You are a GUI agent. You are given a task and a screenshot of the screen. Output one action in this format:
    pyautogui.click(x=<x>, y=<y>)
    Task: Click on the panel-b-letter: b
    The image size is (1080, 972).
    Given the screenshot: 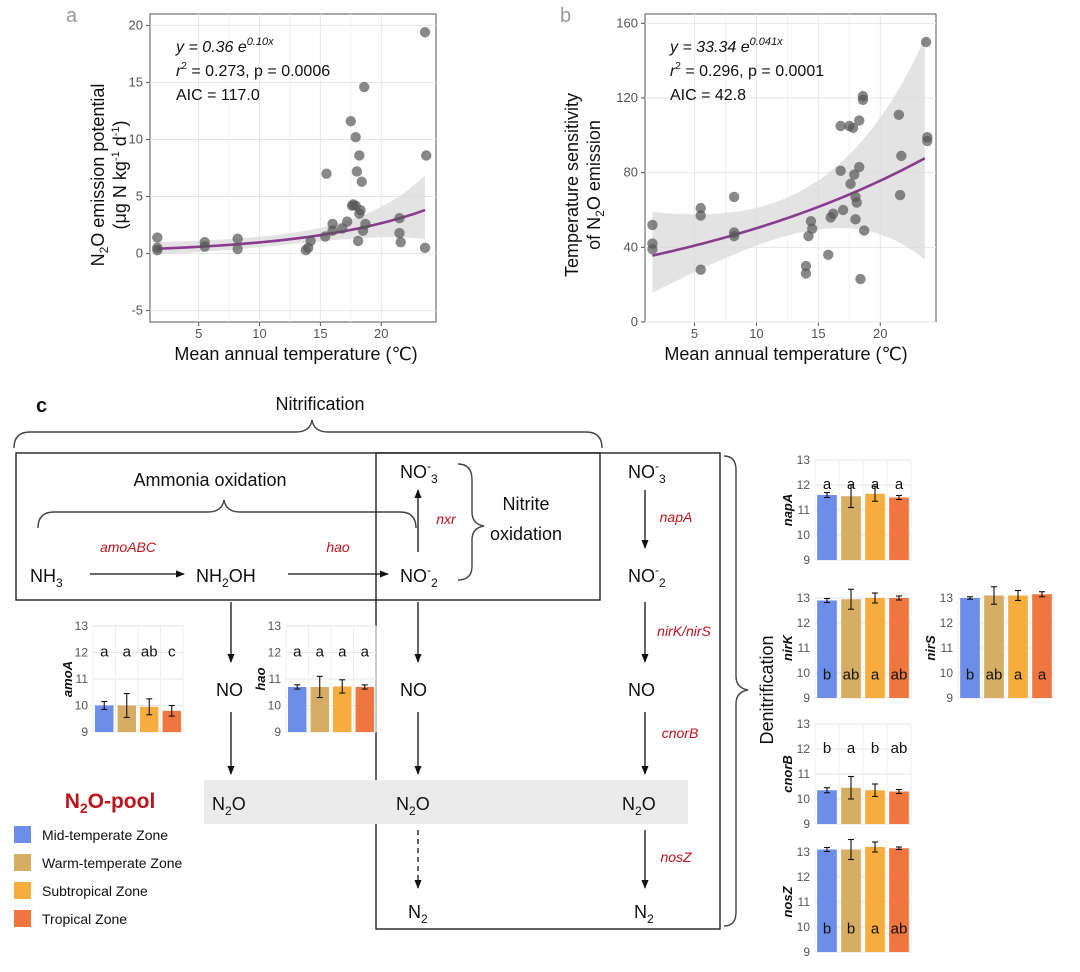 What is the action you would take?
    pyautogui.click(x=565, y=16)
    